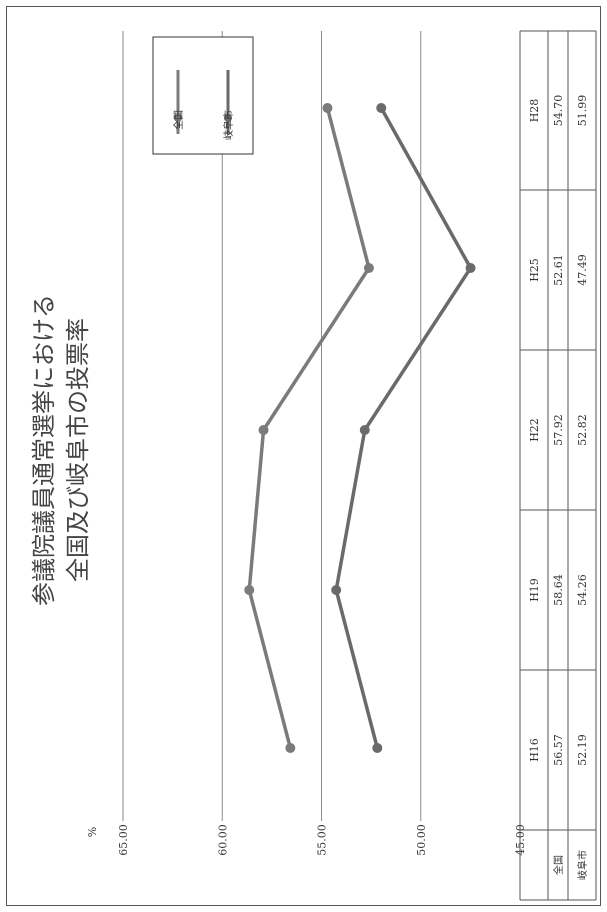  What do you see at coordinates (558, 865) in the screenshot?
I see `table-row-header: 全国` at bounding box center [558, 865].